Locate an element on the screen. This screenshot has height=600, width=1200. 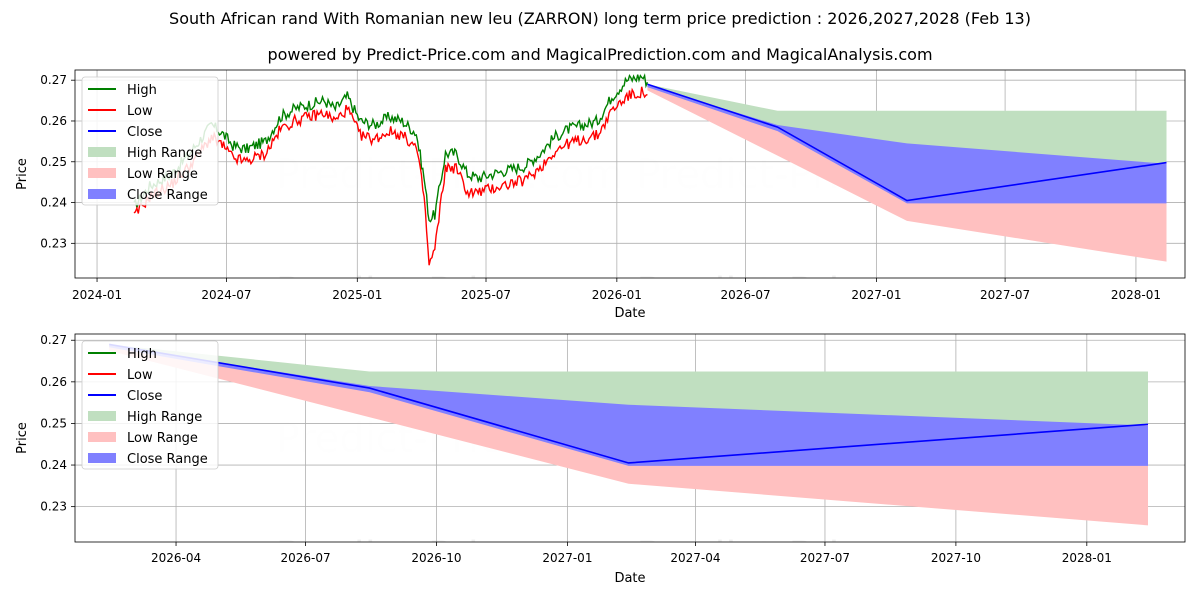
x-tick-label: 2027-04 is located at coordinates (695, 558).